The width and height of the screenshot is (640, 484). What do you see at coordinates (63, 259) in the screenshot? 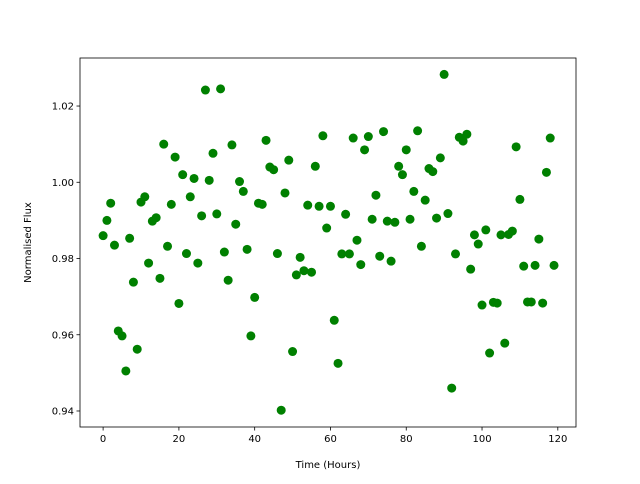
I see `y-tick-label: 0.98` at bounding box center [63, 259].